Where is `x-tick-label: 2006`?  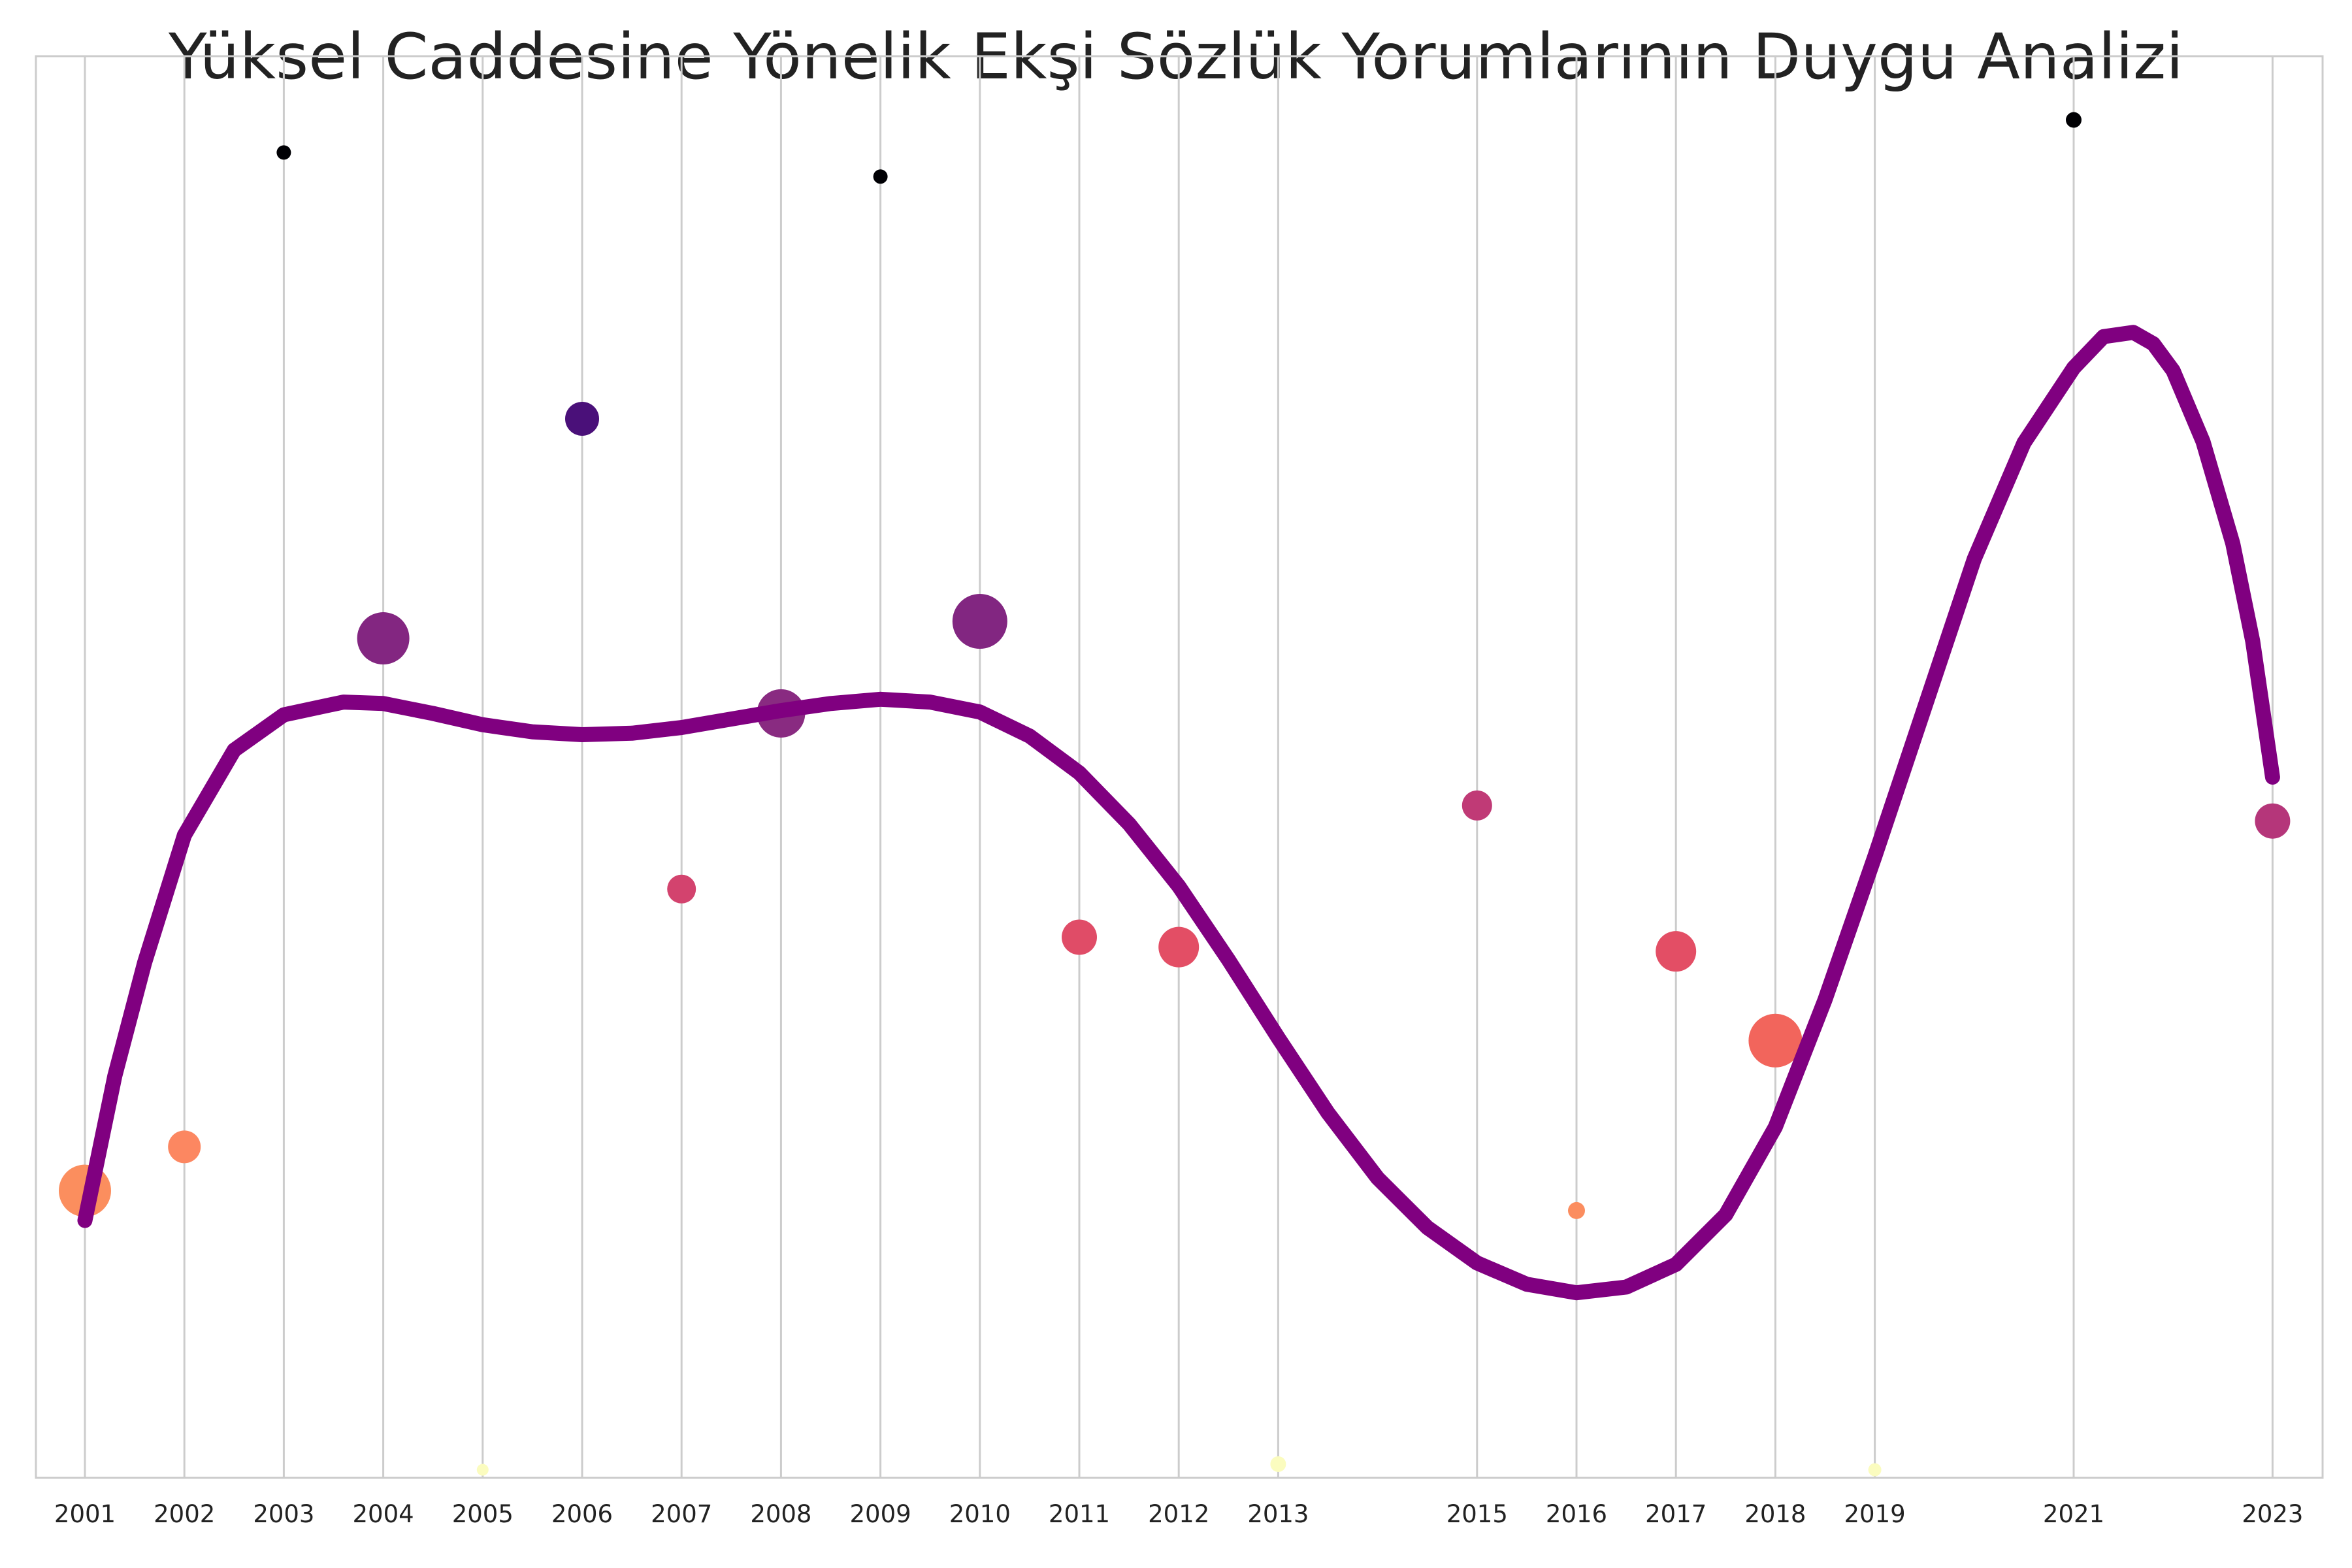
x-tick-label: 2006 is located at coordinates (582, 1514).